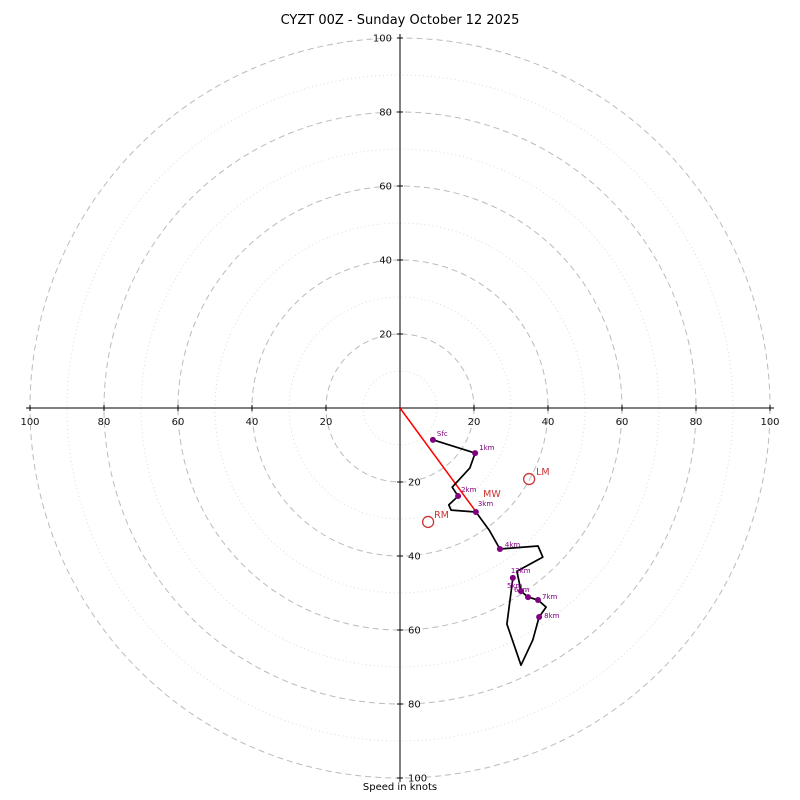  What do you see at coordinates (543, 472) in the screenshot?
I see `storm-marker-label: LM` at bounding box center [543, 472].